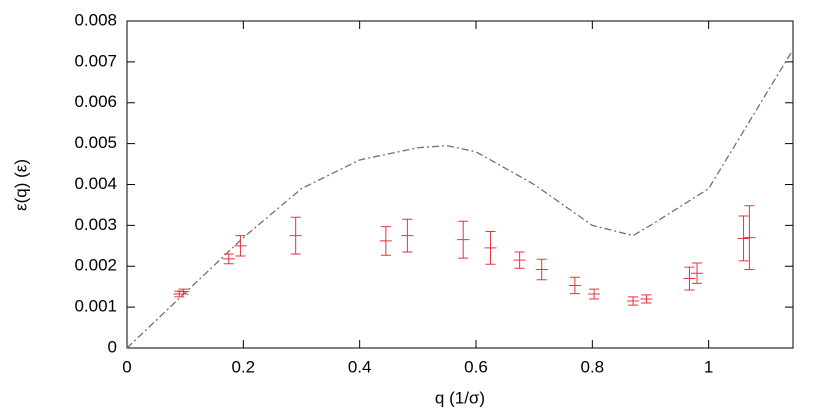 This screenshot has width=830, height=419. Describe the element at coordinates (244, 366) in the screenshot. I see `x-tick-label: 0.2` at that location.